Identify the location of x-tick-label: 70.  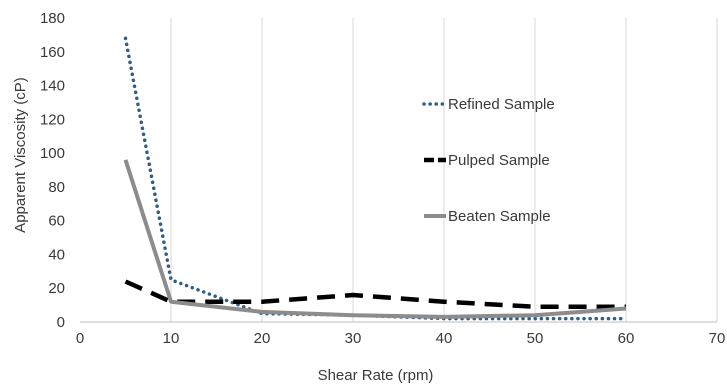
(717, 338).